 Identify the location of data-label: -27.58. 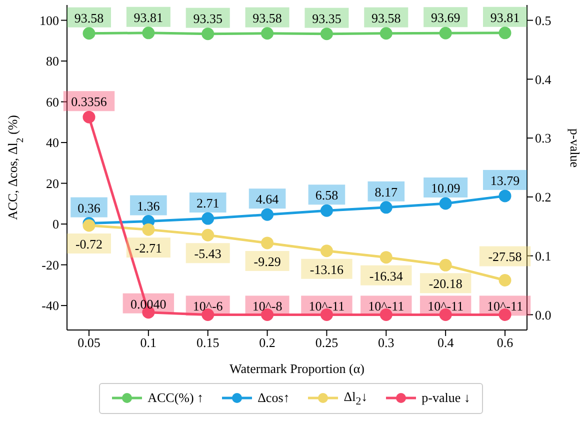
(505, 256).